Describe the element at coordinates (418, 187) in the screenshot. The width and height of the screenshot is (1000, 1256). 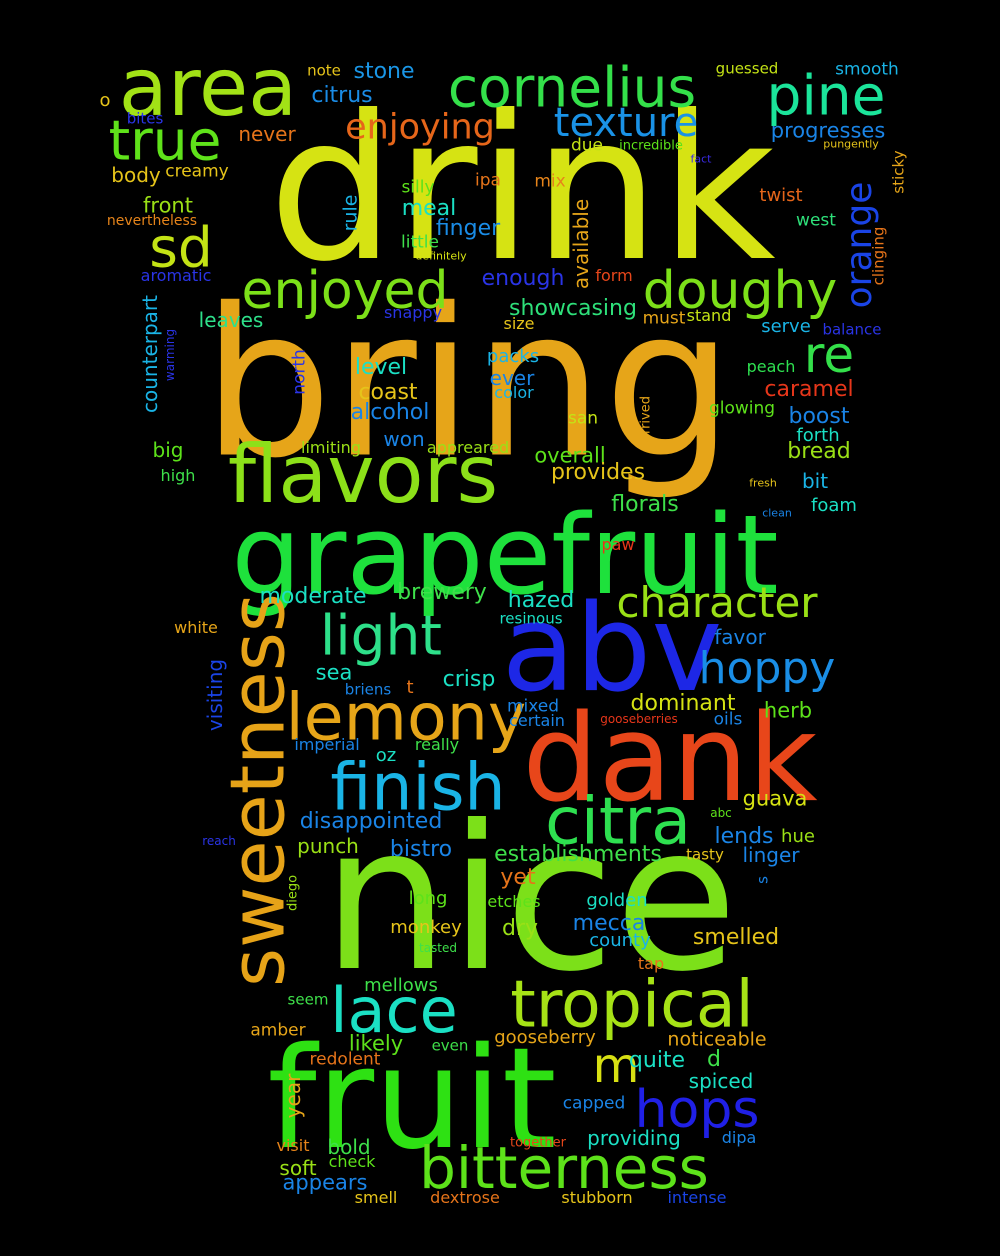
I see `word: silly` at that location.